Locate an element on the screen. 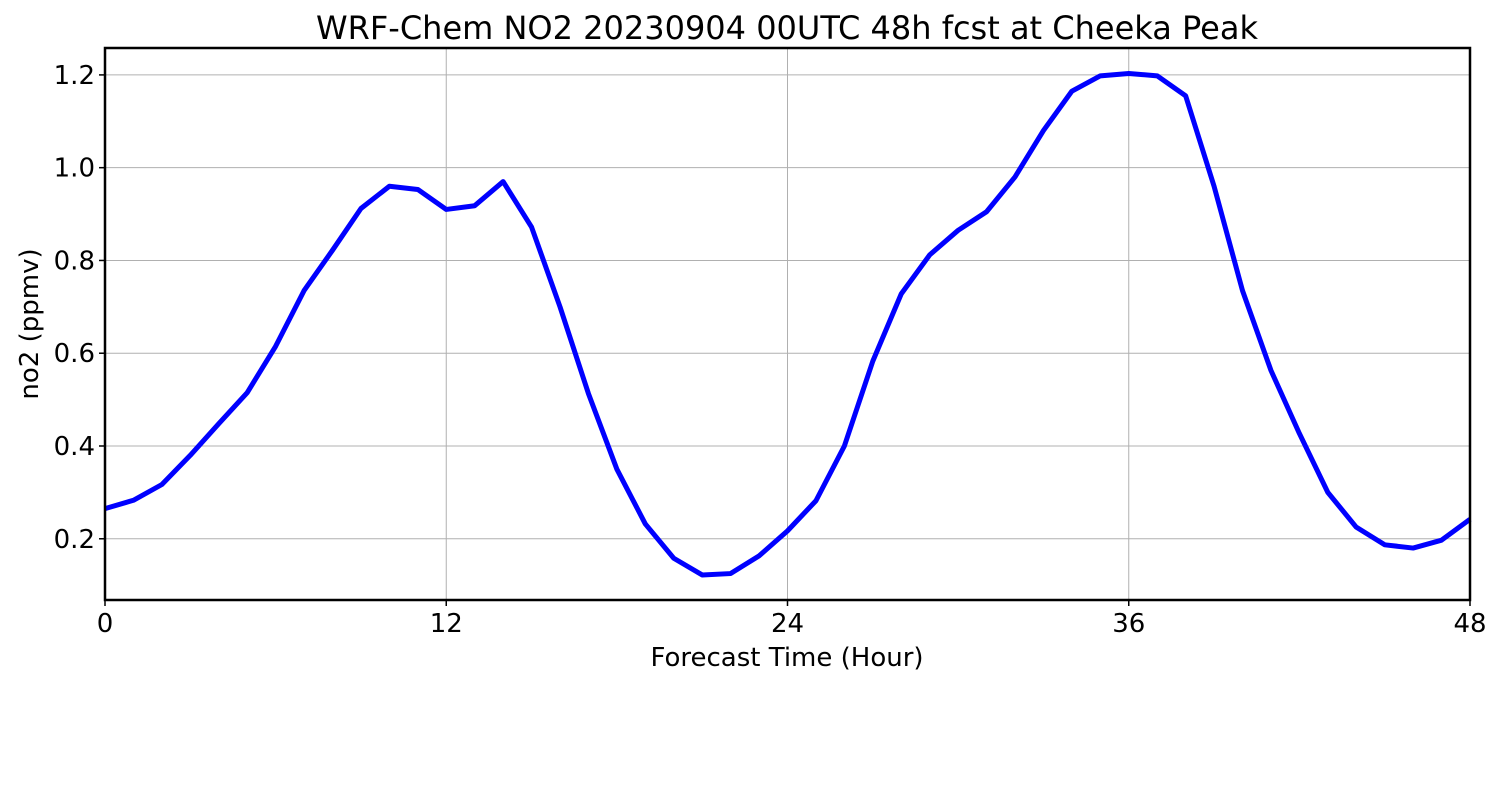 The height and width of the screenshot is (800, 1500). y-tick-label: 0.6 is located at coordinates (74, 354).